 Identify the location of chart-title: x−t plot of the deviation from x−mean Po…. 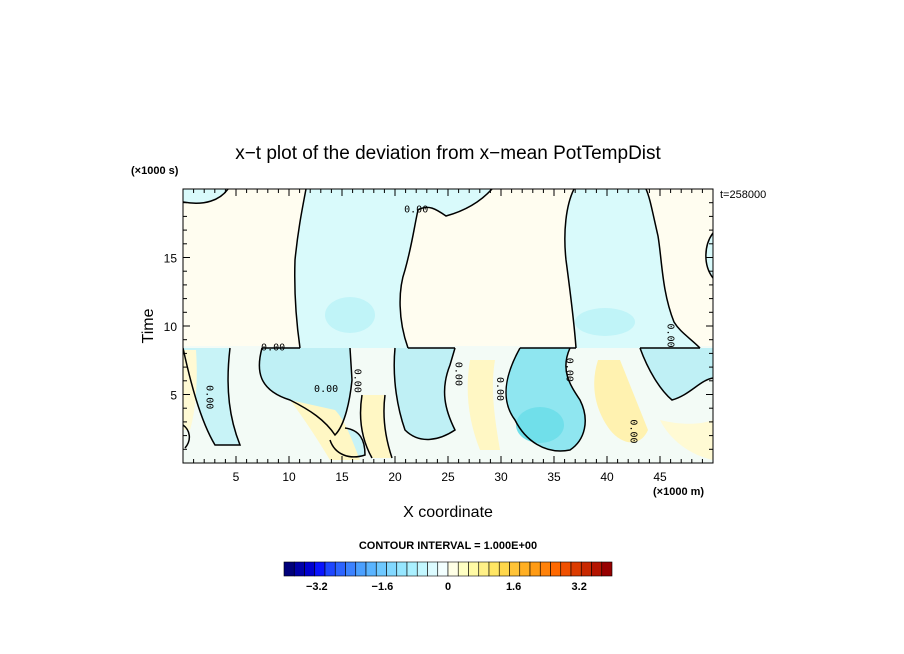
(448, 153).